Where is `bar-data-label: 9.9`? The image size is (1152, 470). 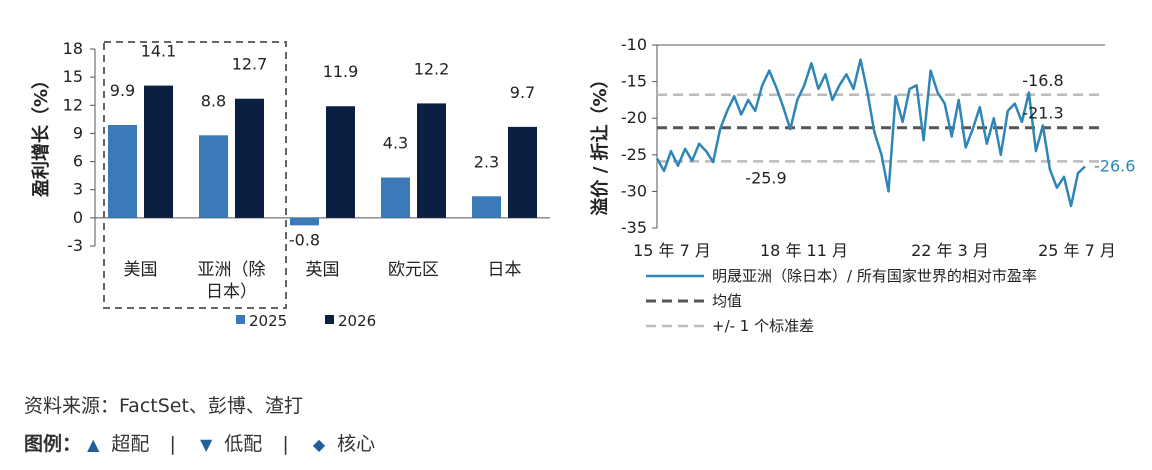
bar-data-label: 9.9 is located at coordinates (122, 90).